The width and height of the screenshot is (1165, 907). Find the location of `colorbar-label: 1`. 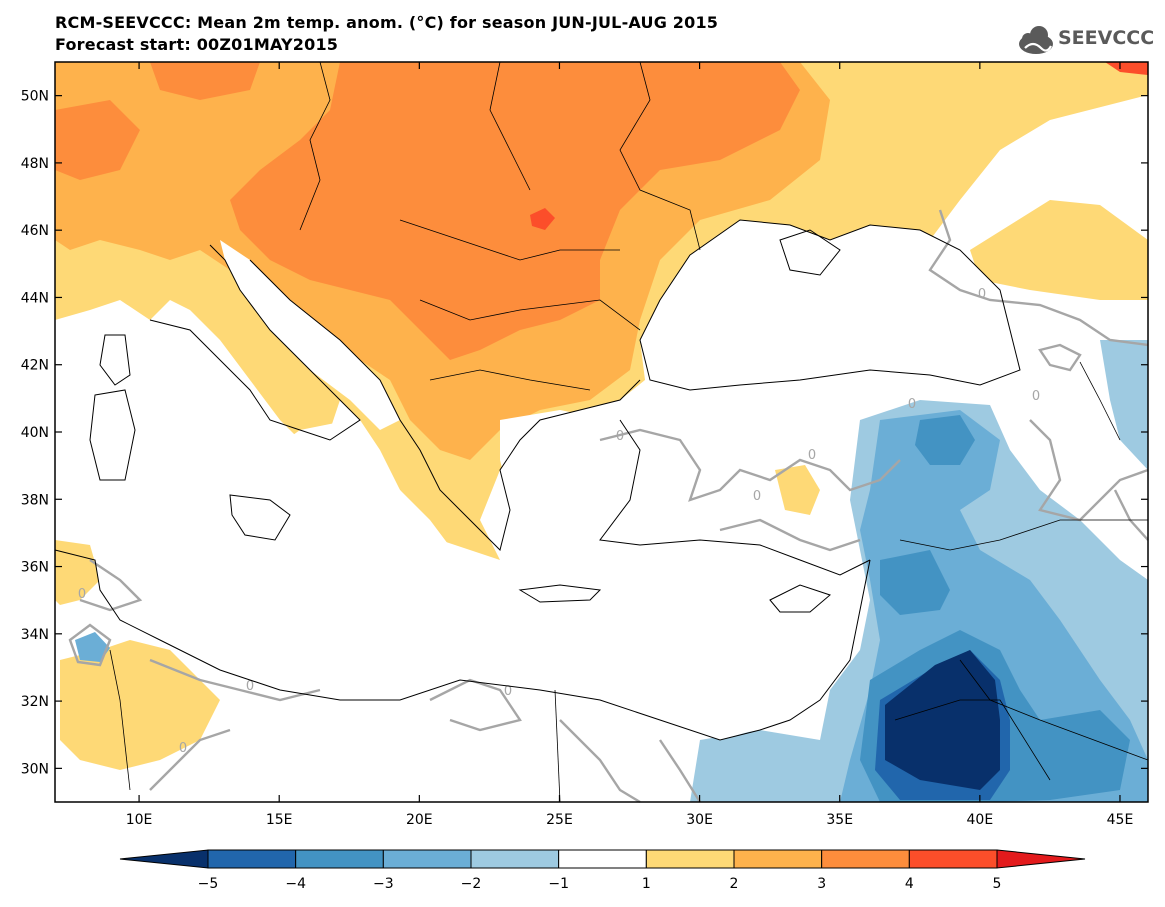

colorbar-label: 1 is located at coordinates (646, 884).